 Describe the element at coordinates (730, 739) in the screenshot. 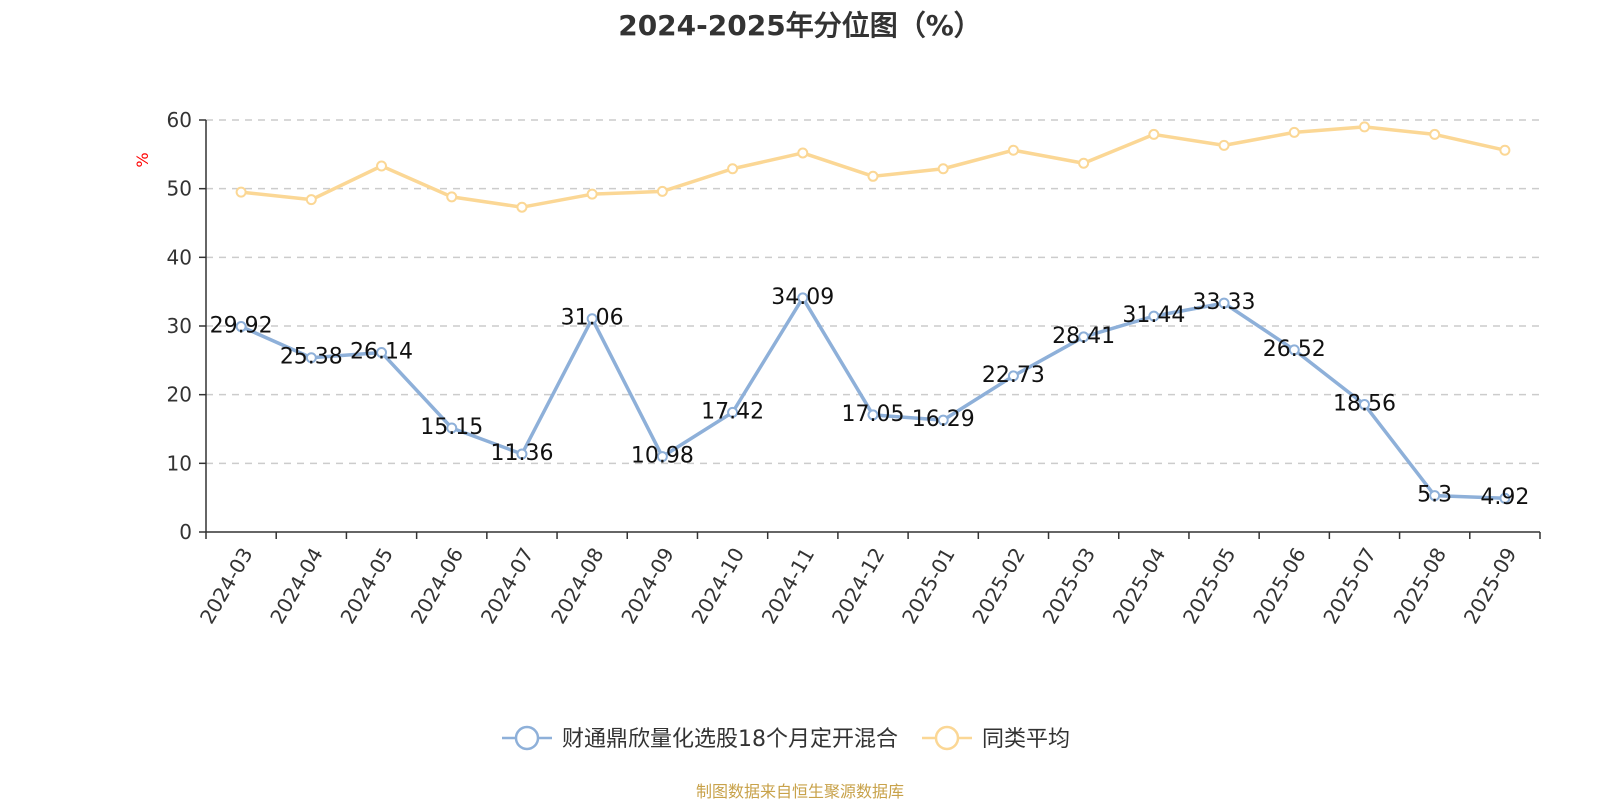

I see `legend-label: 财通鼎欣量化选股18个月定开混合` at that location.